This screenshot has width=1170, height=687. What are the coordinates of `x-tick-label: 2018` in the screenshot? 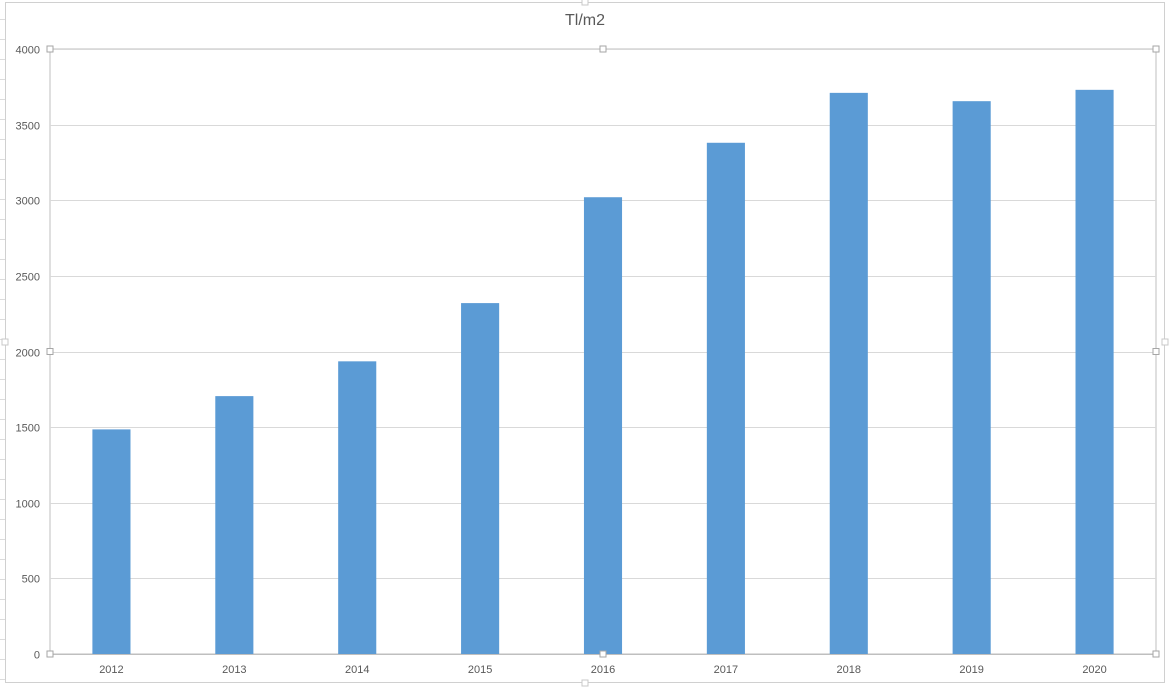 It's located at (849, 670).